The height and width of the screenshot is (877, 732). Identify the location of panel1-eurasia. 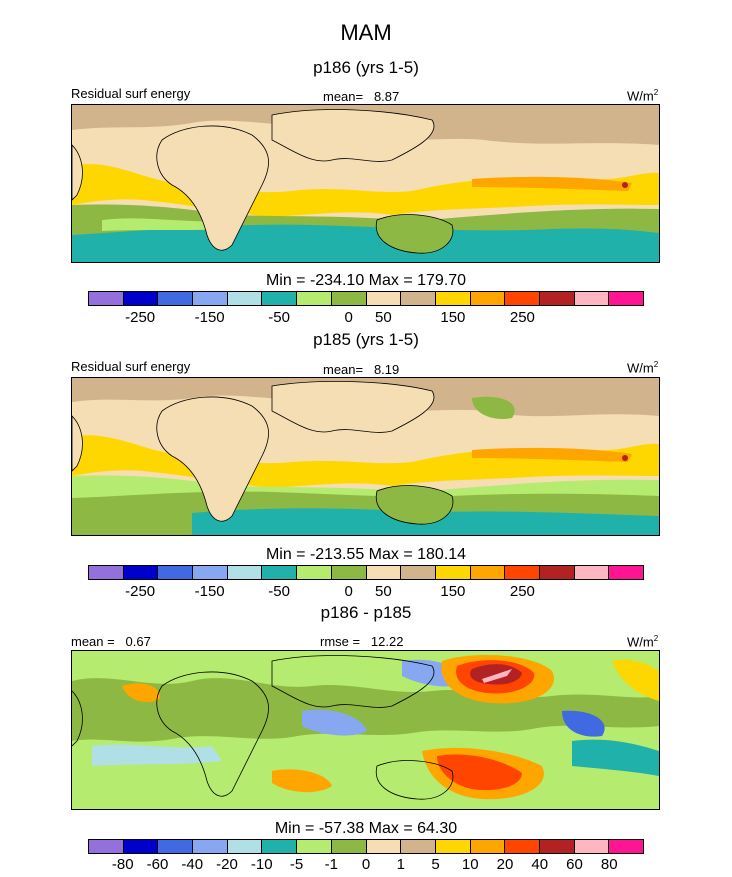
(353, 135).